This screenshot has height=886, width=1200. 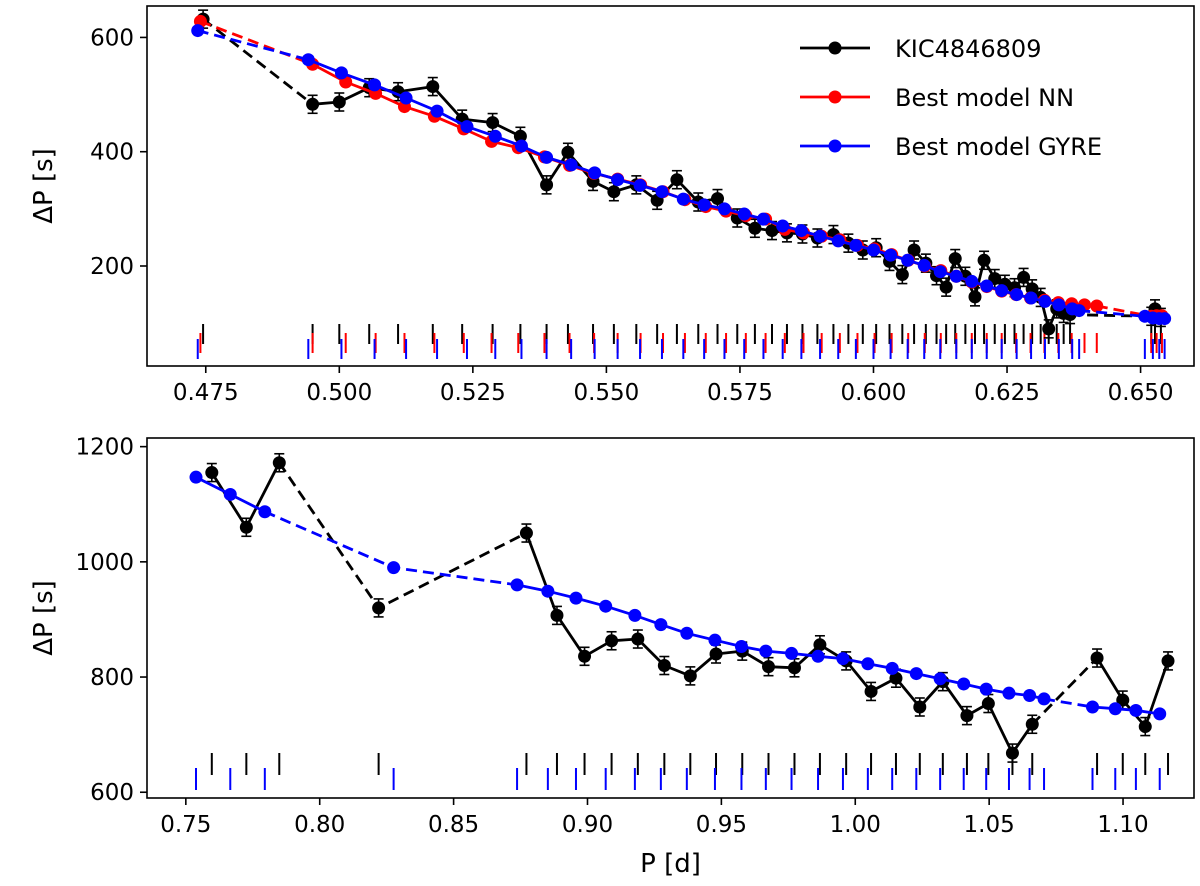 I want to click on bottom-x-tick-label: 0.75, so click(x=185, y=825).